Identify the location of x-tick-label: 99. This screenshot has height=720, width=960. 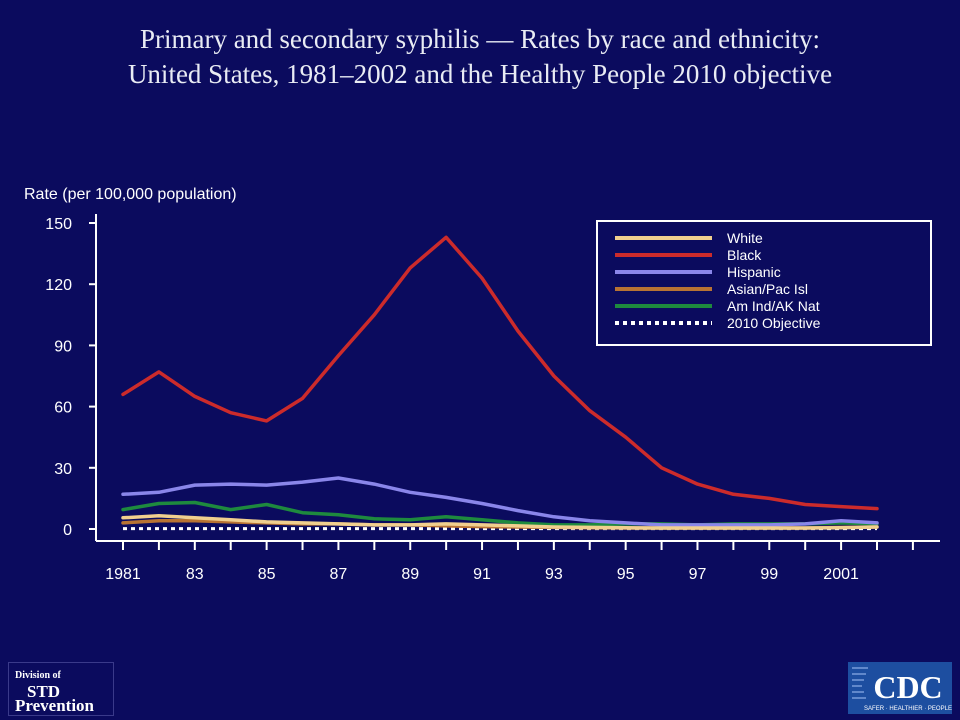
(769, 574).